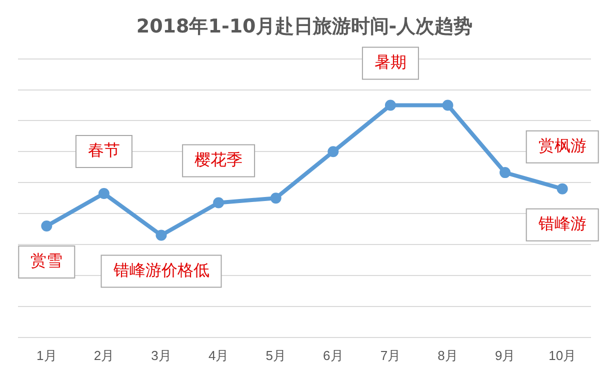 This screenshot has width=609, height=379. What do you see at coordinates (104, 355) in the screenshot?
I see `x-tick-label: 2月` at bounding box center [104, 355].